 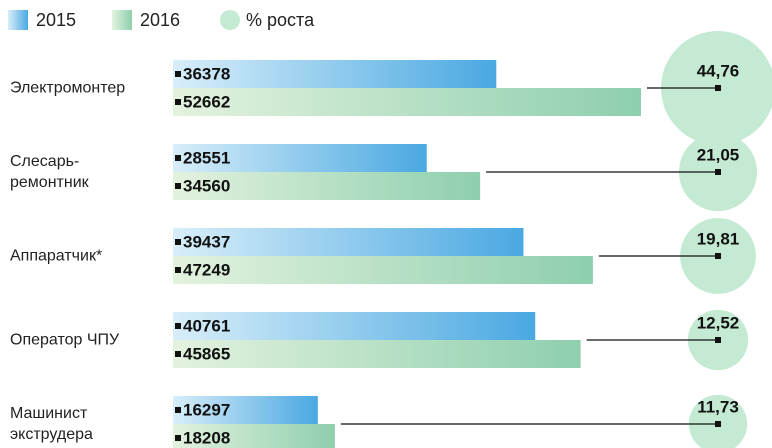 I want to click on growth-label: 11,73, so click(x=718, y=406).